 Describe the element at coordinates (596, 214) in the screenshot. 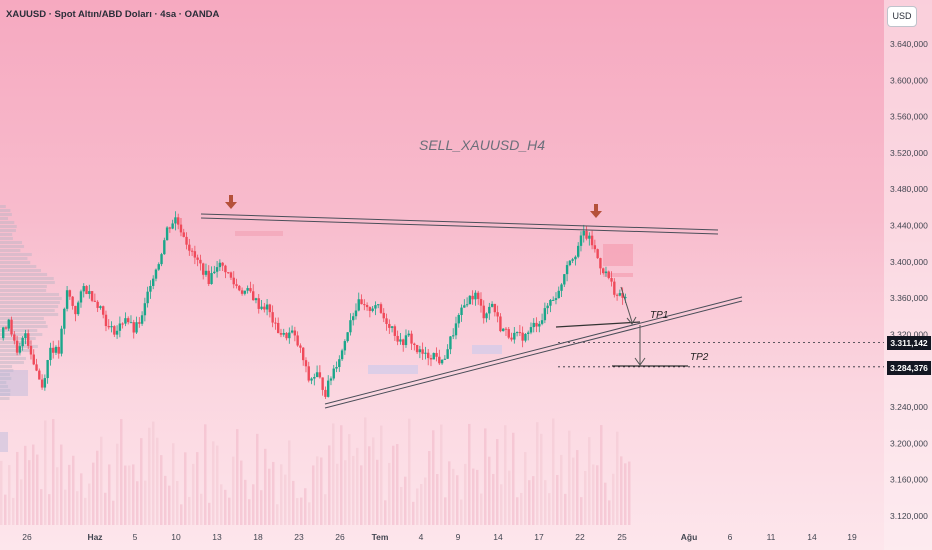

I see `sell-arrow-icon-head` at that location.